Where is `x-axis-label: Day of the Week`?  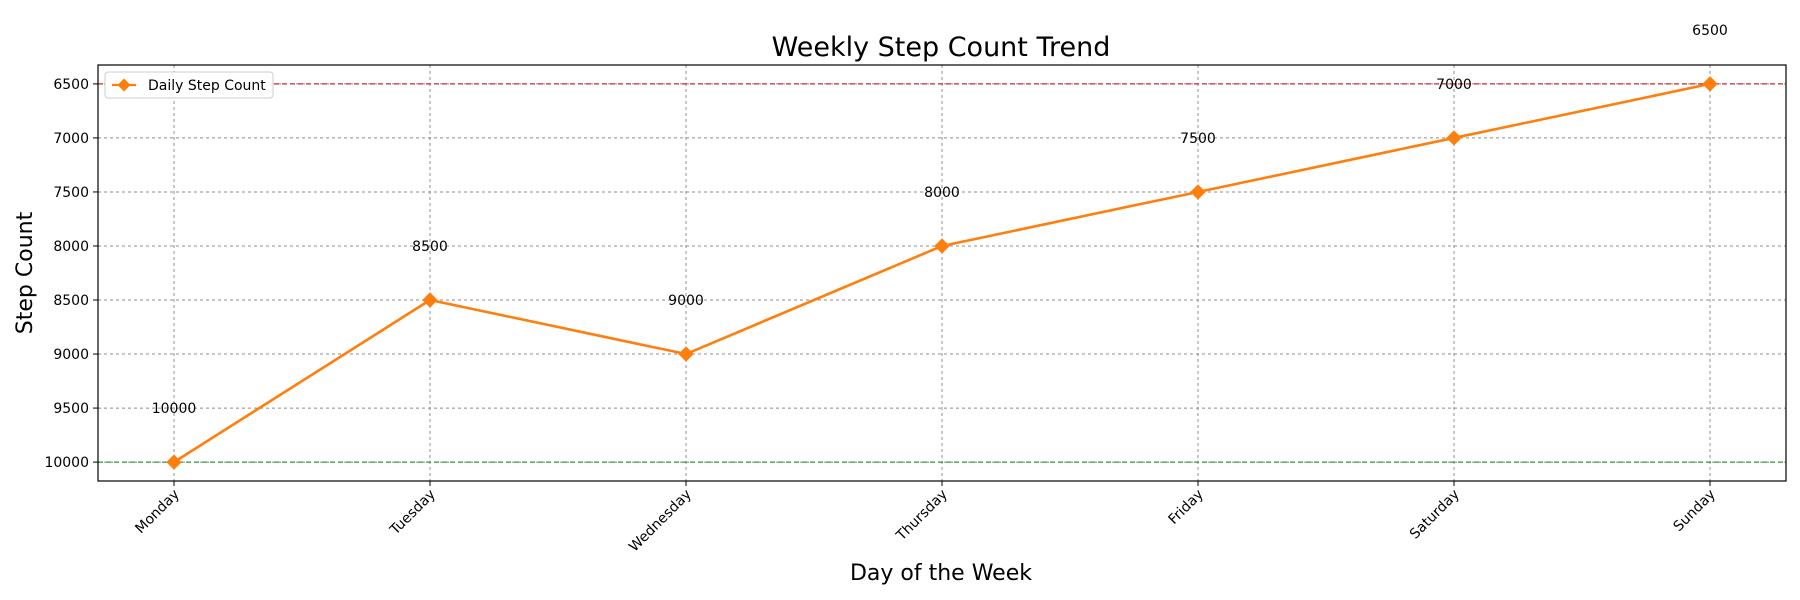 x-axis-label: Day of the Week is located at coordinates (941, 573).